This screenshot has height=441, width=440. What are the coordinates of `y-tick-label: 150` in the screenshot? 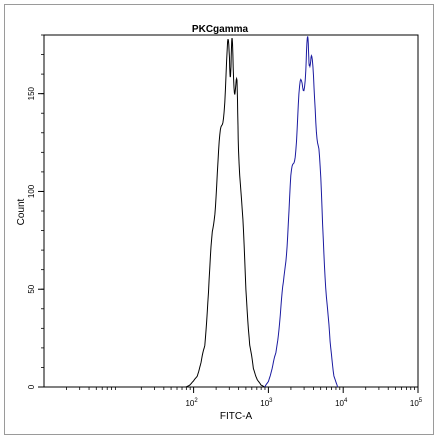 It's located at (31, 93).